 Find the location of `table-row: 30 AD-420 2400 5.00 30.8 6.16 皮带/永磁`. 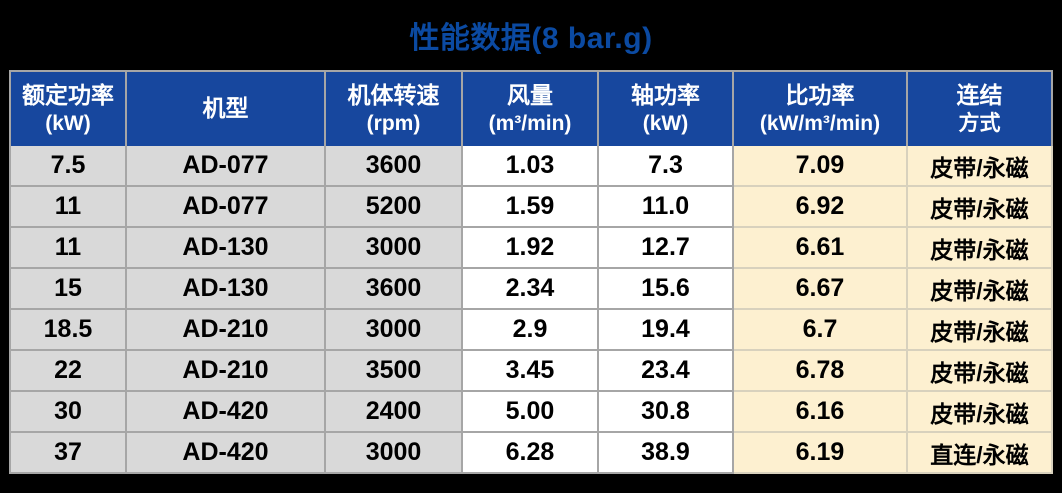

table-row: 30 AD-420 2400 5.00 30.8 6.16 皮带/永磁 is located at coordinates (532, 412).